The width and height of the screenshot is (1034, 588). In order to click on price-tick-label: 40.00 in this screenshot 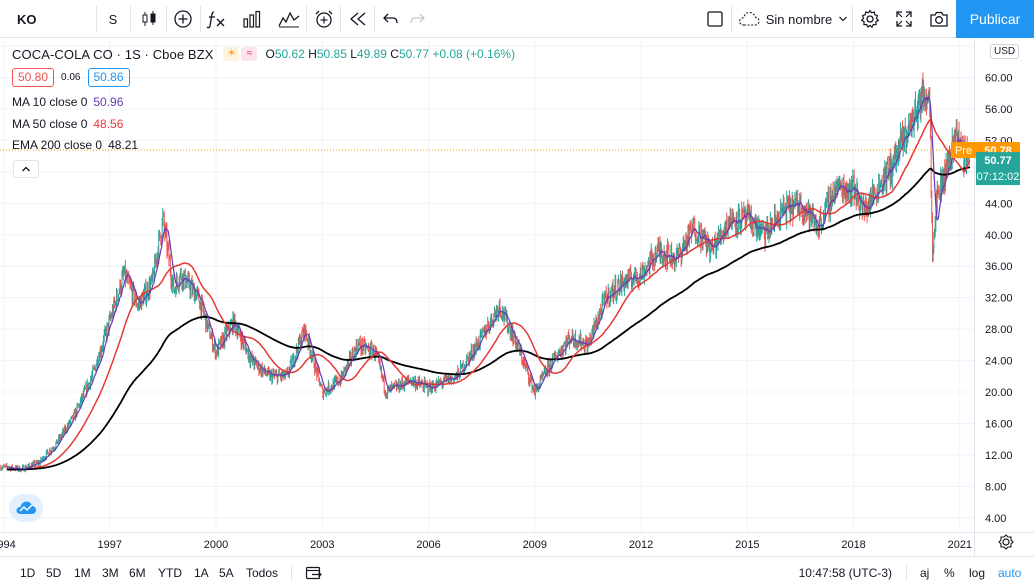, I will do `click(999, 236)`.